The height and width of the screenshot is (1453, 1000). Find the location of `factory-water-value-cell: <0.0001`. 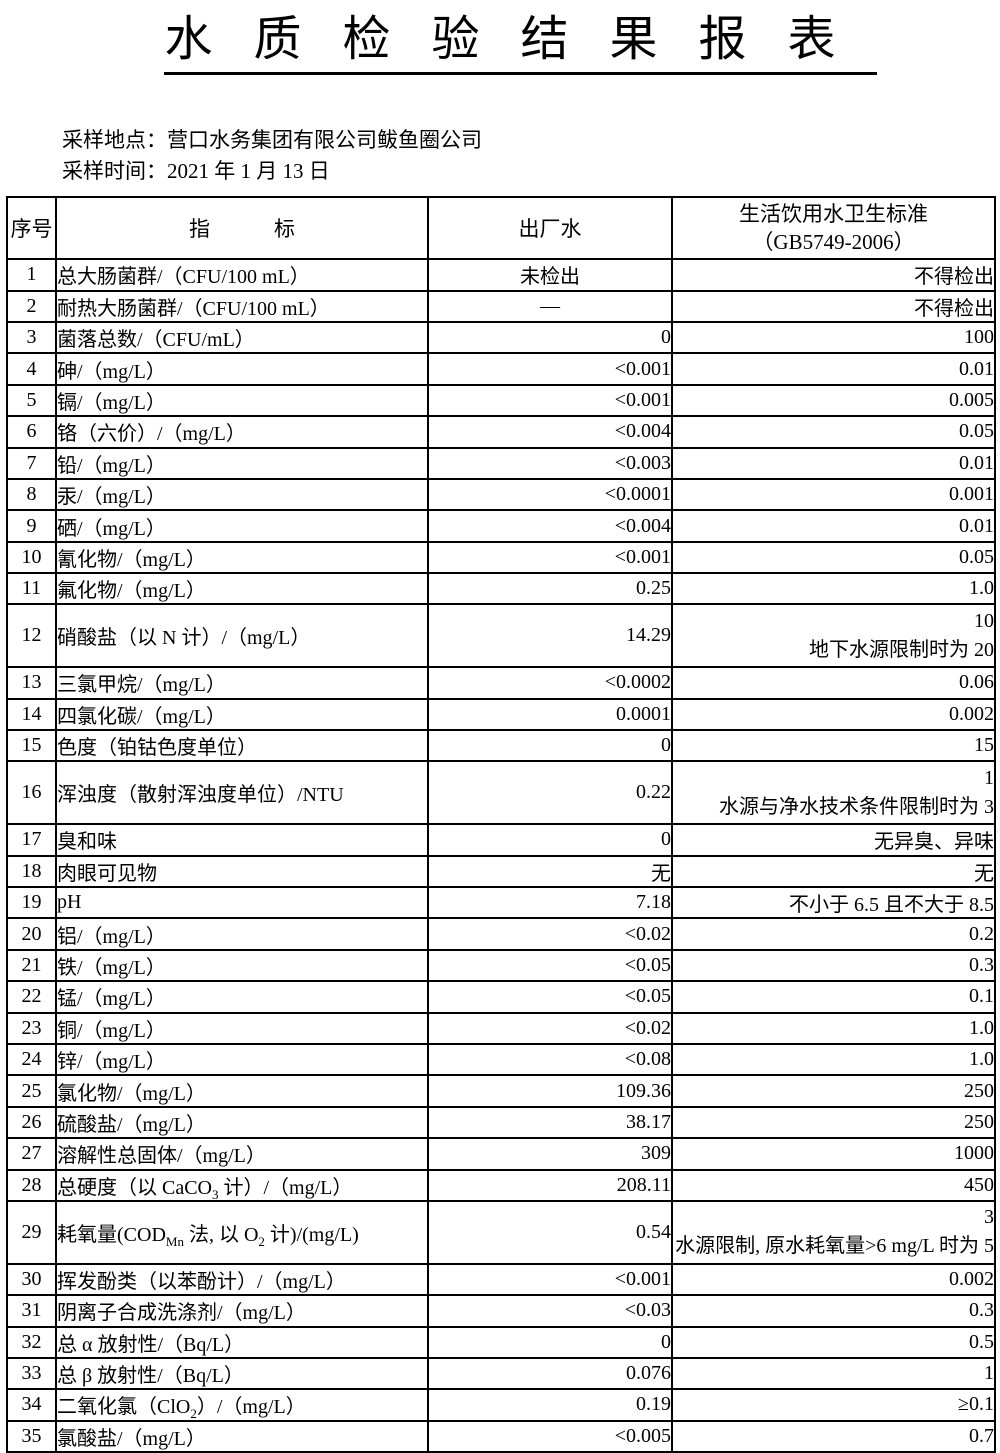

factory-water-value-cell: <0.0001 is located at coordinates (550, 494).